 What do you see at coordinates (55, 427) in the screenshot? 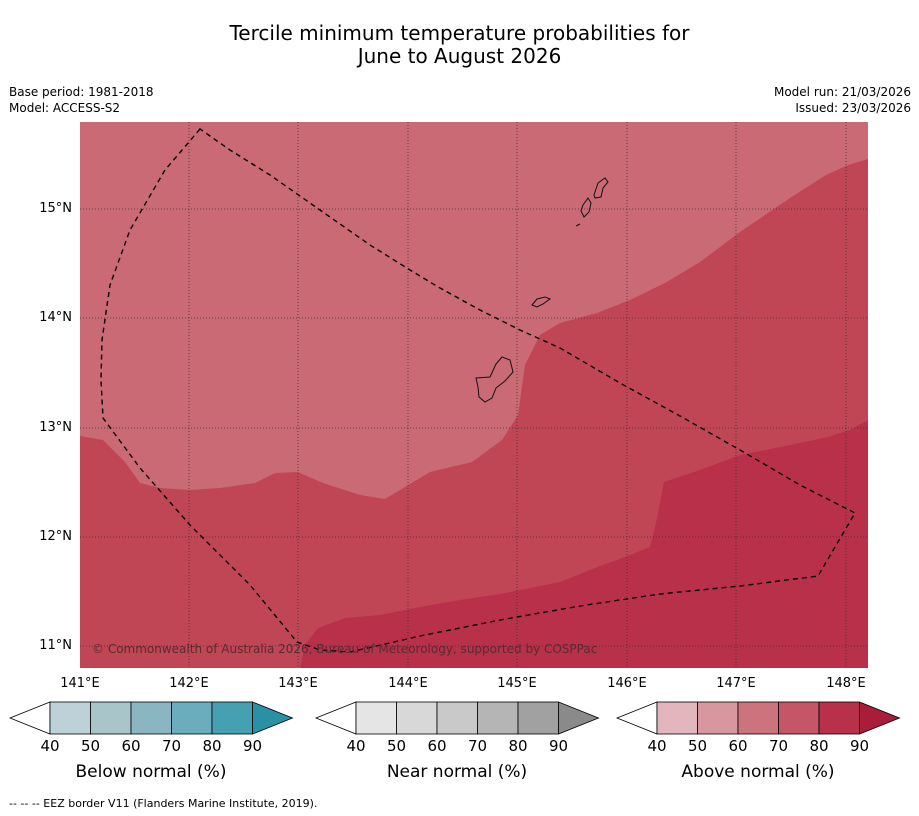
I see `lat-label-13n: 13°N` at bounding box center [55, 427].